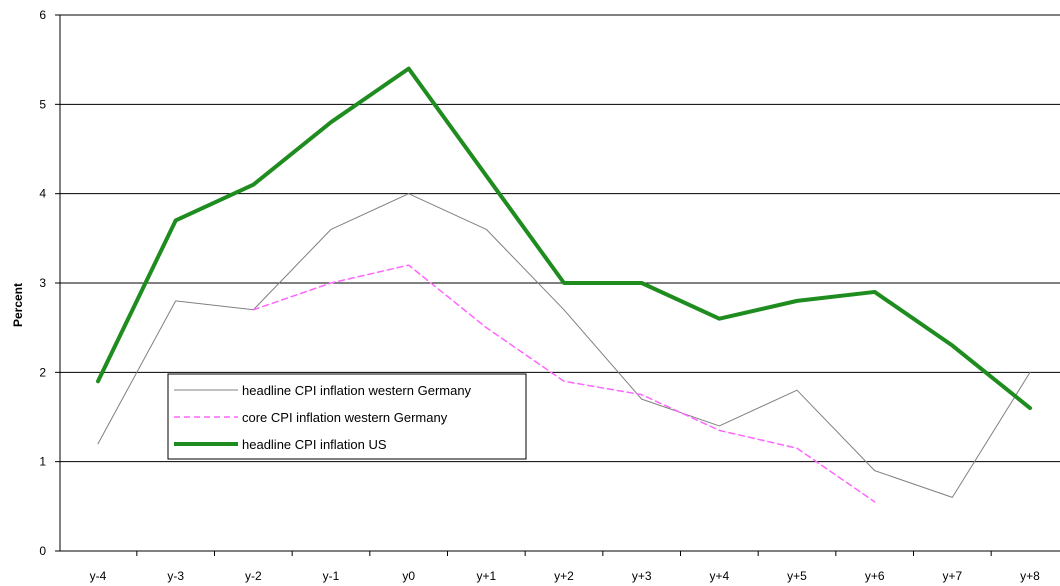 The image size is (1060, 586). I want to click on legend-label: headline CPI inflation western Germany, so click(357, 390).